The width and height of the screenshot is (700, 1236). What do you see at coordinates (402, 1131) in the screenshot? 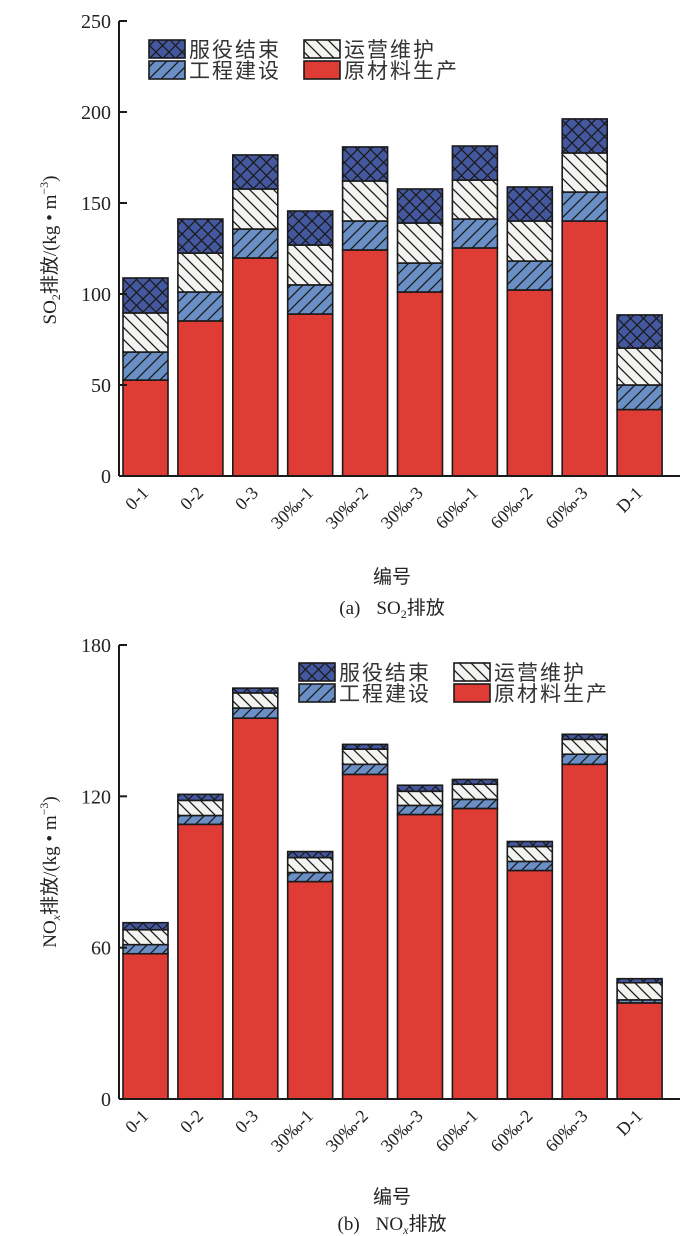
I see `nox-x-tick-label: 30‰-3` at bounding box center [402, 1131].